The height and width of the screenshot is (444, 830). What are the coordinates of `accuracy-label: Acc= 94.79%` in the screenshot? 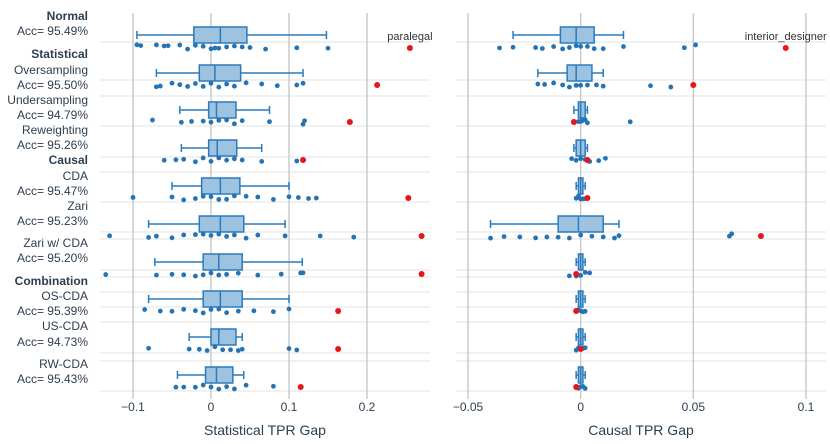 It's located at (52, 115).